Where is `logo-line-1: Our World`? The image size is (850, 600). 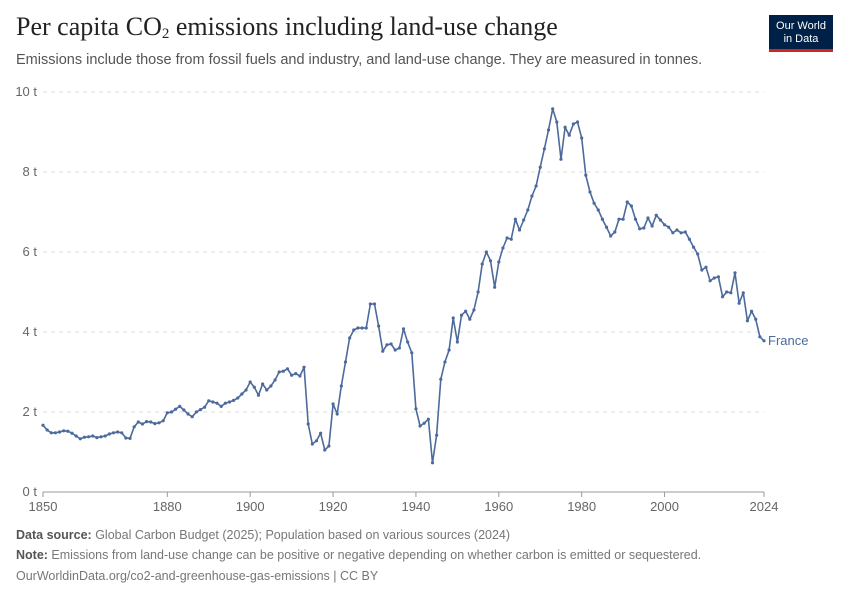
logo-line-1: Our World is located at coordinates (801, 26).